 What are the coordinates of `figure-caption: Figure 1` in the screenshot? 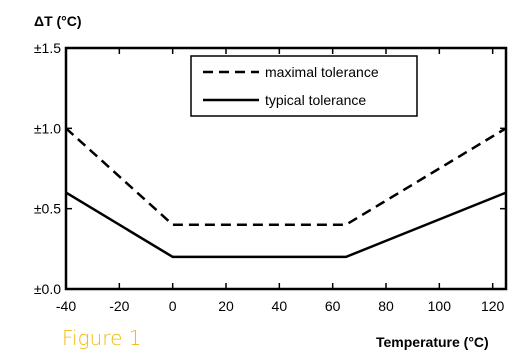 It's located at (101, 338).